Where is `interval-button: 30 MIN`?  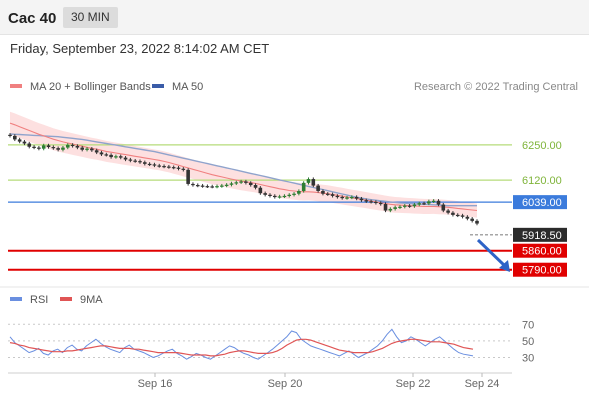
interval-button: 30 MIN is located at coordinates (90, 17).